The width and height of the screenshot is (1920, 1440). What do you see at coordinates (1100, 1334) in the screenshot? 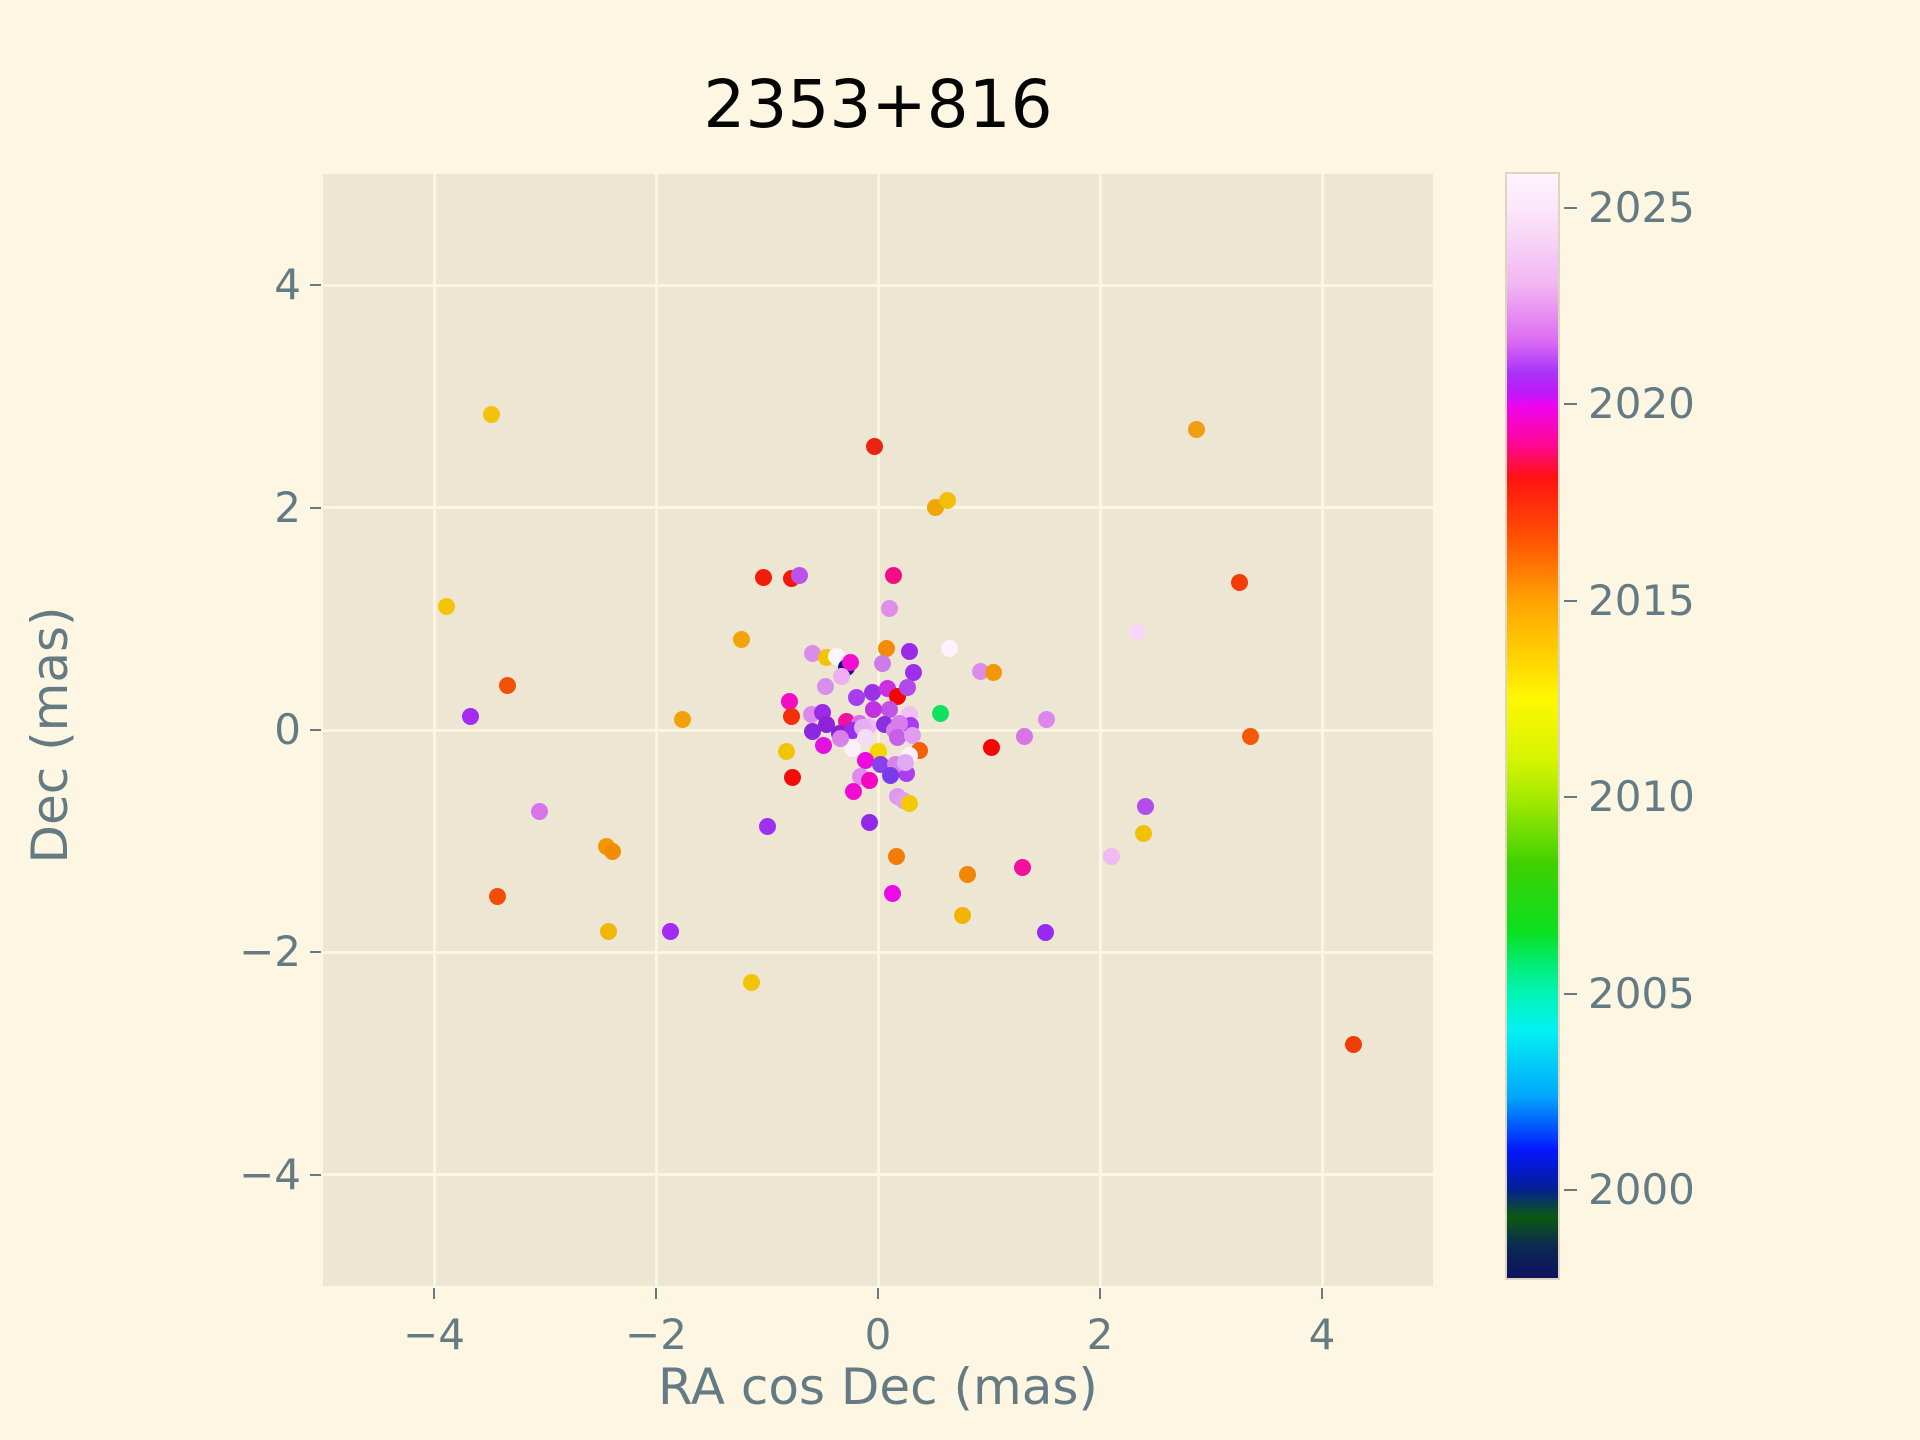
I see `x-tick-label: 2` at bounding box center [1100, 1334].